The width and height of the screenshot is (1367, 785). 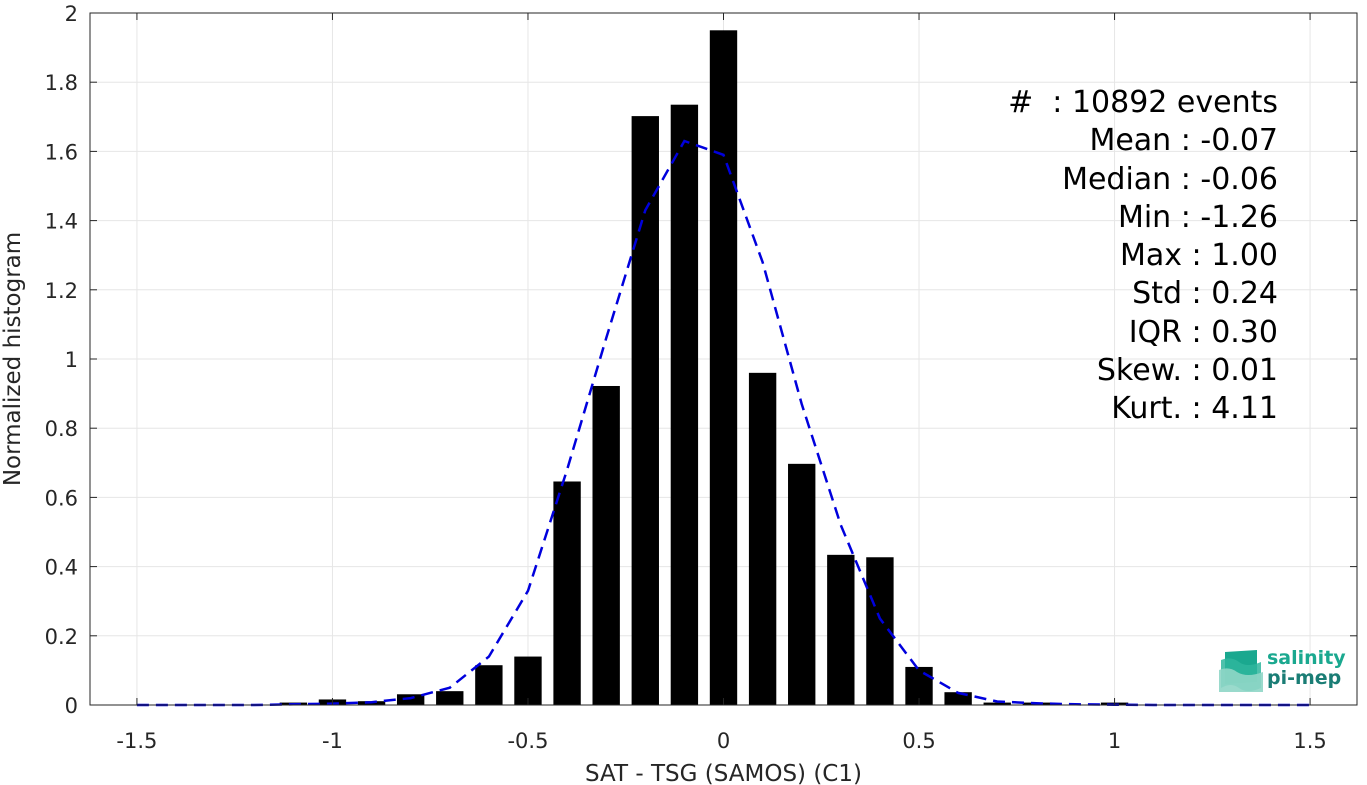 What do you see at coordinates (61, 637) in the screenshot?
I see `y-tick-label: 0.2` at bounding box center [61, 637].